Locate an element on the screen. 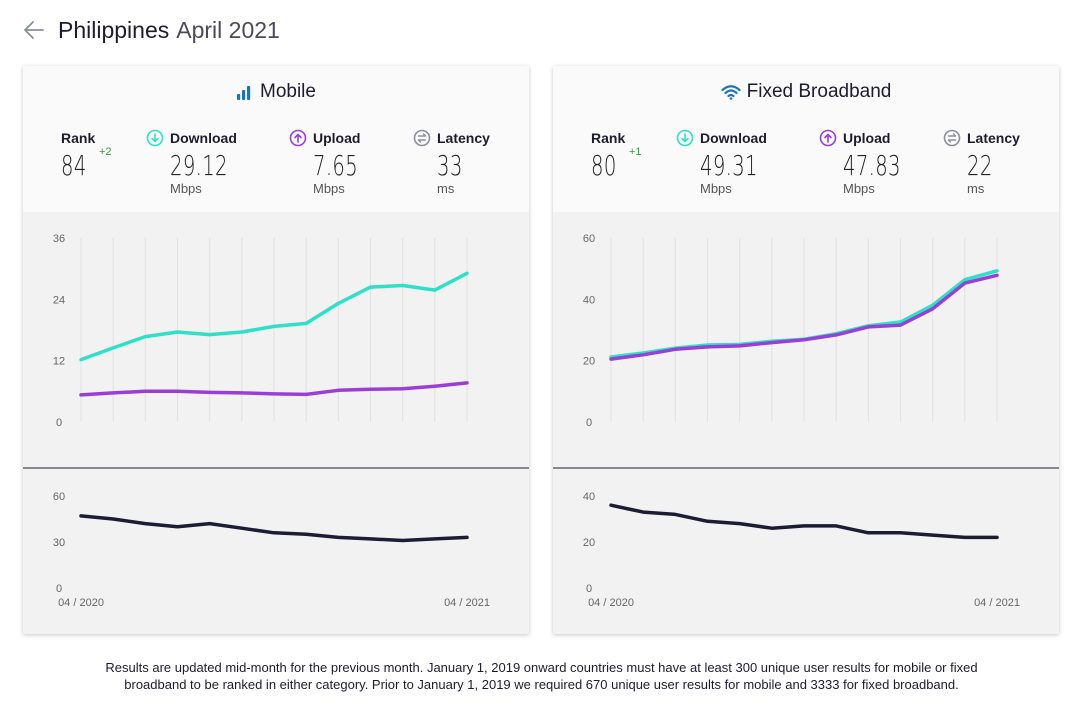  fixed-latency-chart: 0 20 40 04 / 2020 04 / 2021 is located at coordinates (801, 550).